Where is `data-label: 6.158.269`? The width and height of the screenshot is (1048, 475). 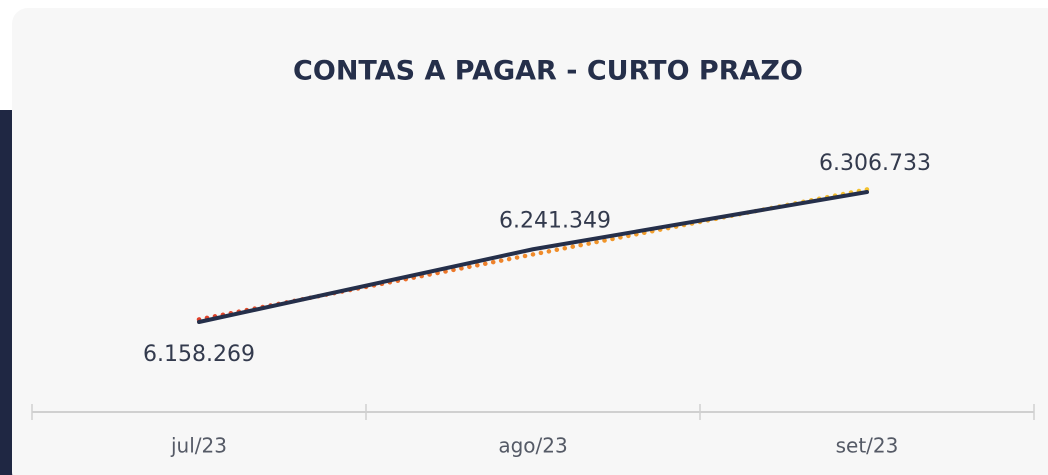
data-label: 6.158.269 is located at coordinates (199, 354).